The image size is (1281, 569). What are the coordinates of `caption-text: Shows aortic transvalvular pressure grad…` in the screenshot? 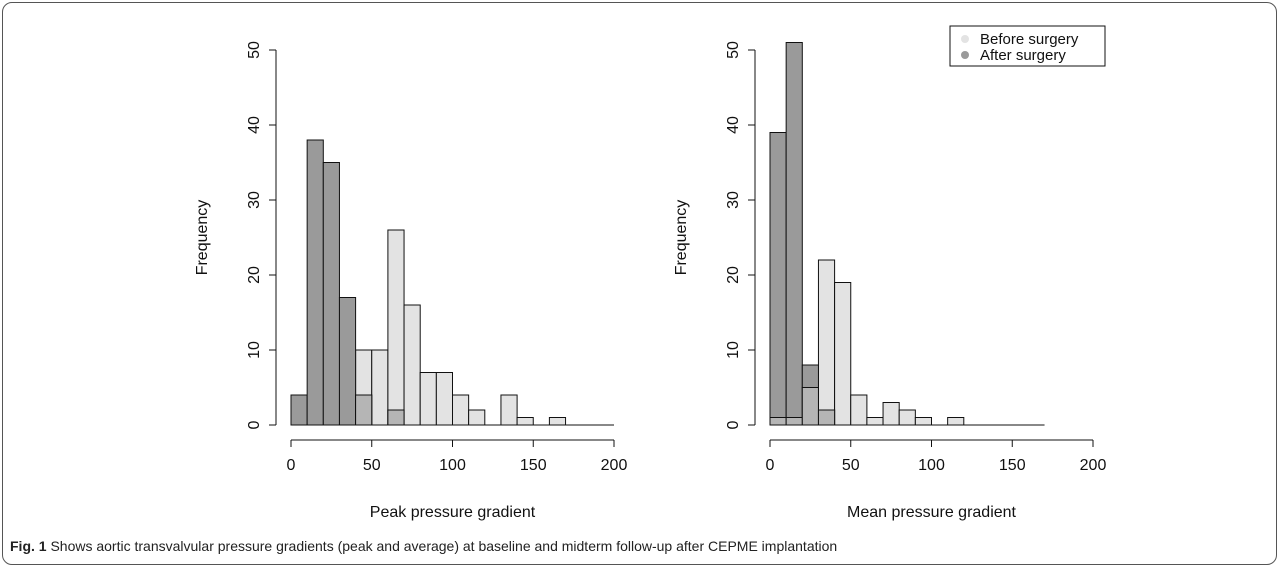 It's located at (444, 546).